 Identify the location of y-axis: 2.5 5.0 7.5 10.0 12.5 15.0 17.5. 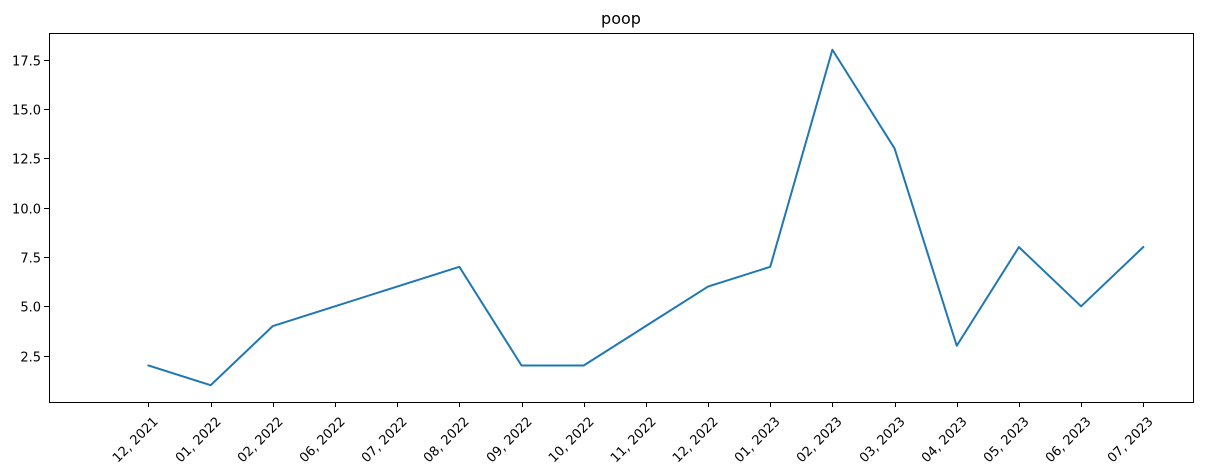
(30, 210).